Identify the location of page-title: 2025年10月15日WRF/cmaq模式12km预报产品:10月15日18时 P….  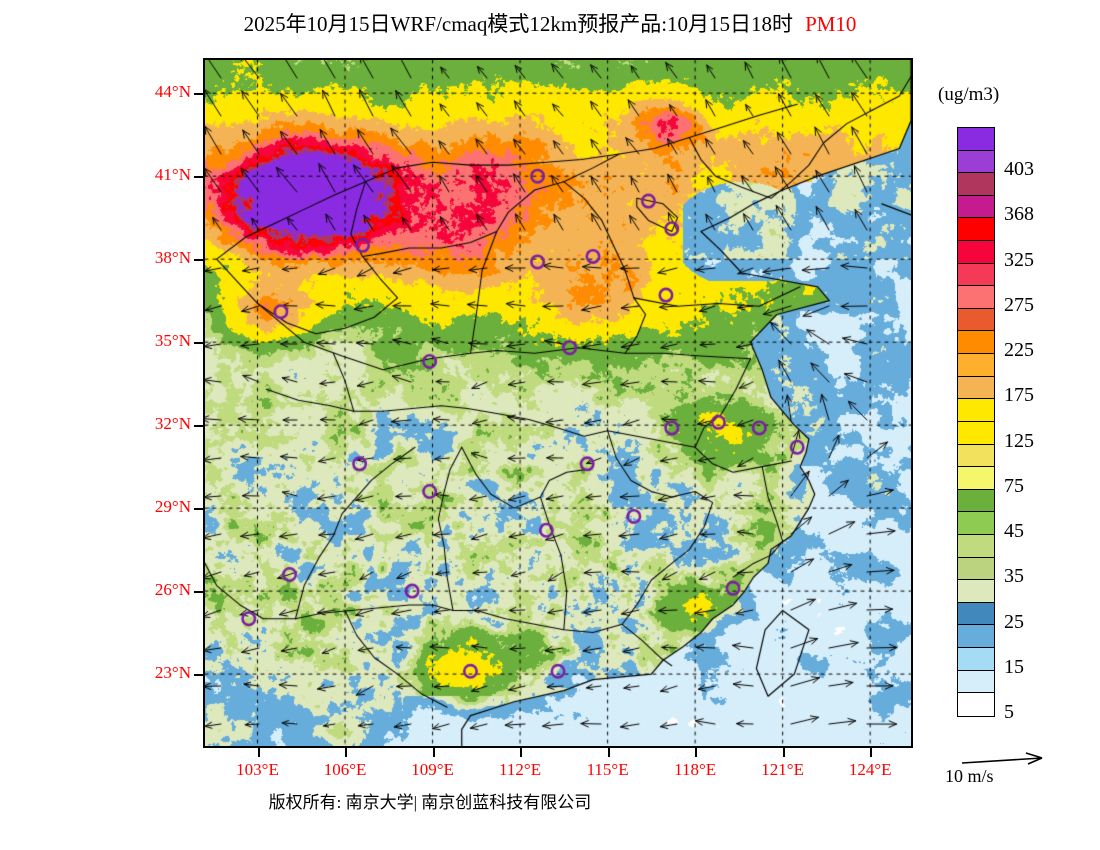
(550, 23).